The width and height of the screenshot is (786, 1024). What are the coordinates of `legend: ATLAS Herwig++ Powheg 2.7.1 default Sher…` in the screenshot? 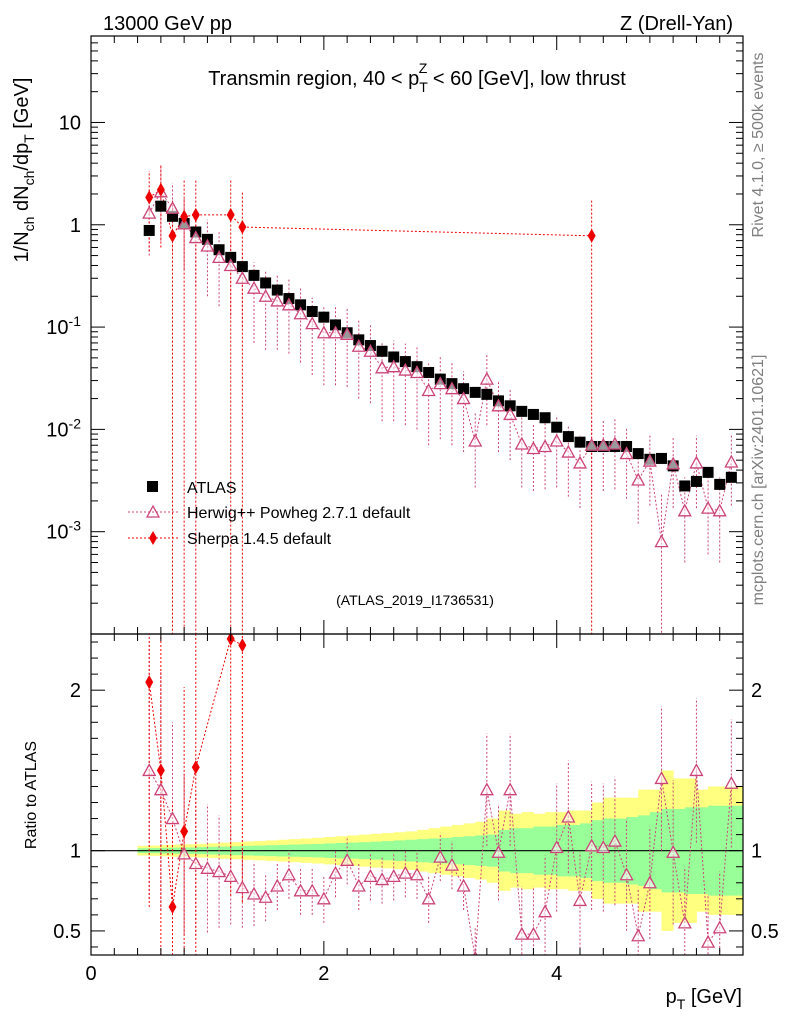 It's located at (269, 514).